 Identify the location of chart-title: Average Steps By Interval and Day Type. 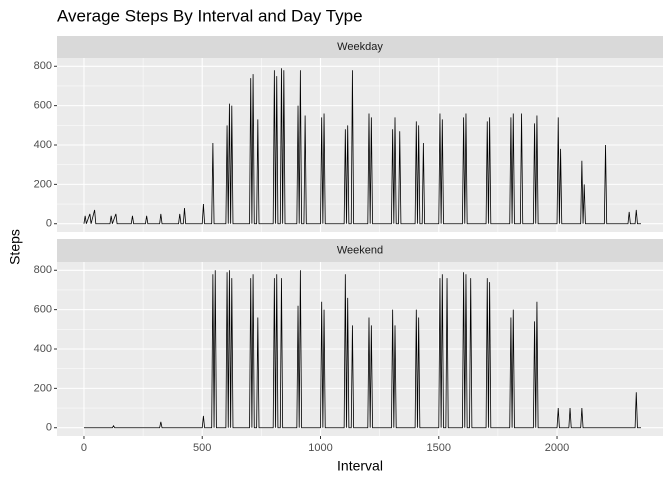
(210, 15).